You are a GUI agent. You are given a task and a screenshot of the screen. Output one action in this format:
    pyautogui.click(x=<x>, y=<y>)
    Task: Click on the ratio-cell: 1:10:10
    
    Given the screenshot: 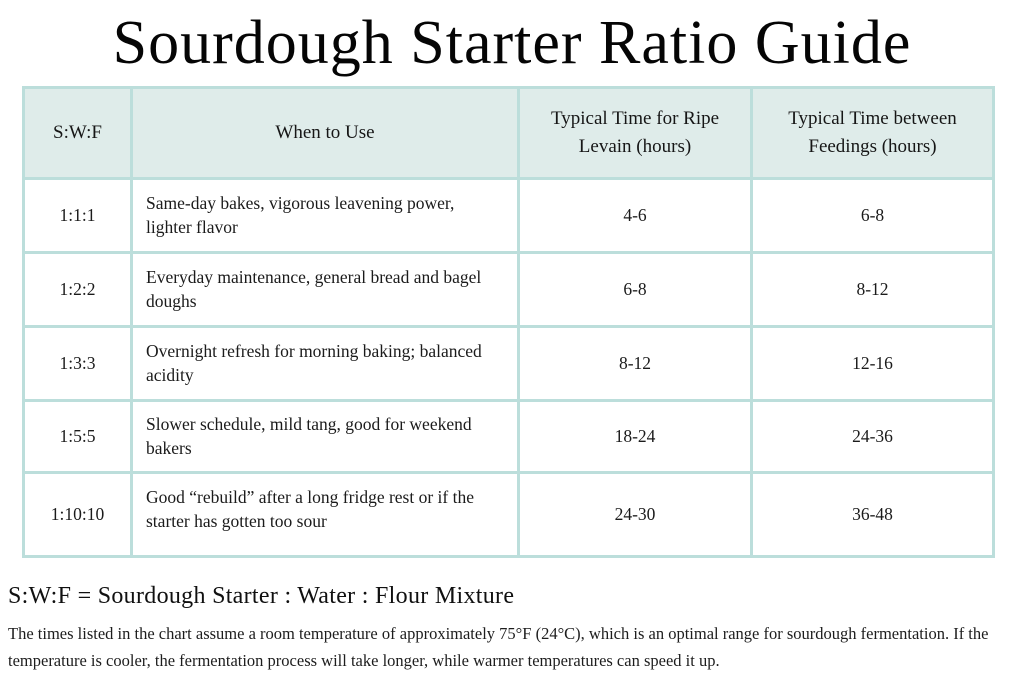 What is the action you would take?
    pyautogui.click(x=77, y=515)
    